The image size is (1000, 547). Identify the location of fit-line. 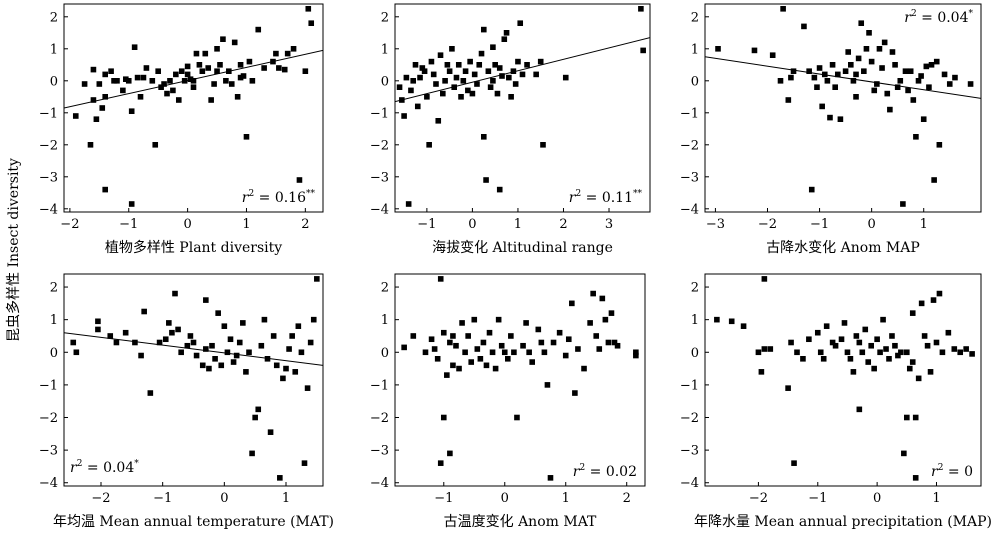
(193, 349).